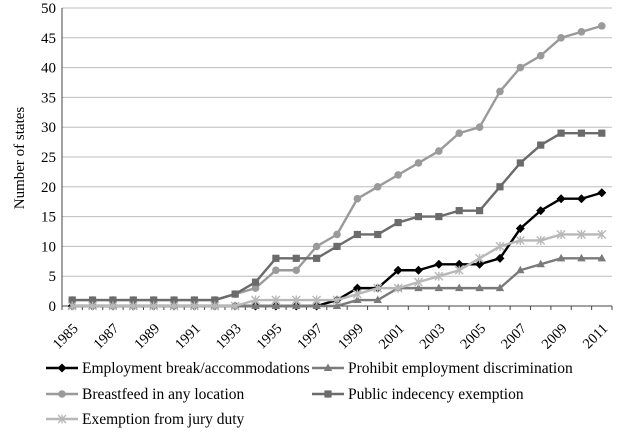 The width and height of the screenshot is (639, 435). Describe the element at coordinates (270, 337) in the screenshot. I see `x-tick-label: 1995` at that location.